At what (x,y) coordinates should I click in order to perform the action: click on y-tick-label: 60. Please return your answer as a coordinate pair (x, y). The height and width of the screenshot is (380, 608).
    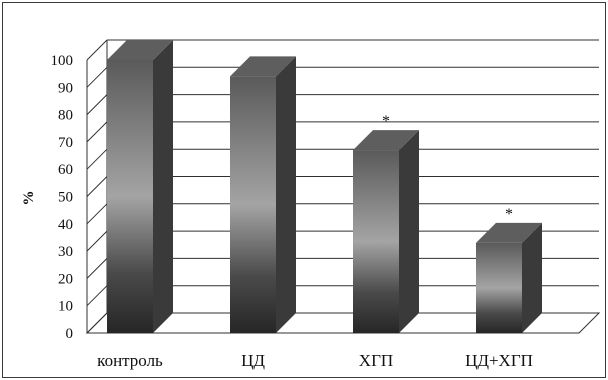
    Looking at the image, I should click on (65, 170).